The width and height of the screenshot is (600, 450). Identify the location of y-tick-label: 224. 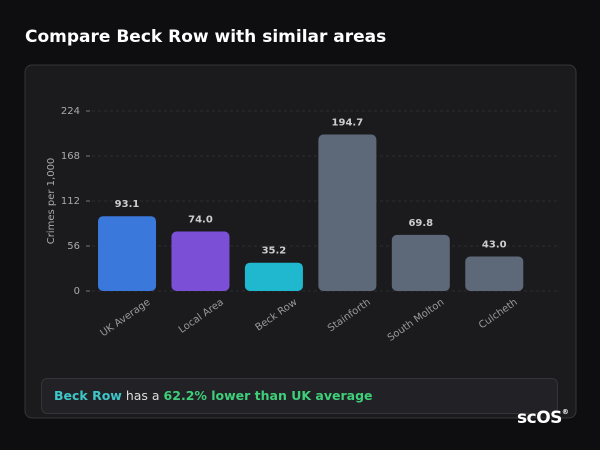
(70, 111).